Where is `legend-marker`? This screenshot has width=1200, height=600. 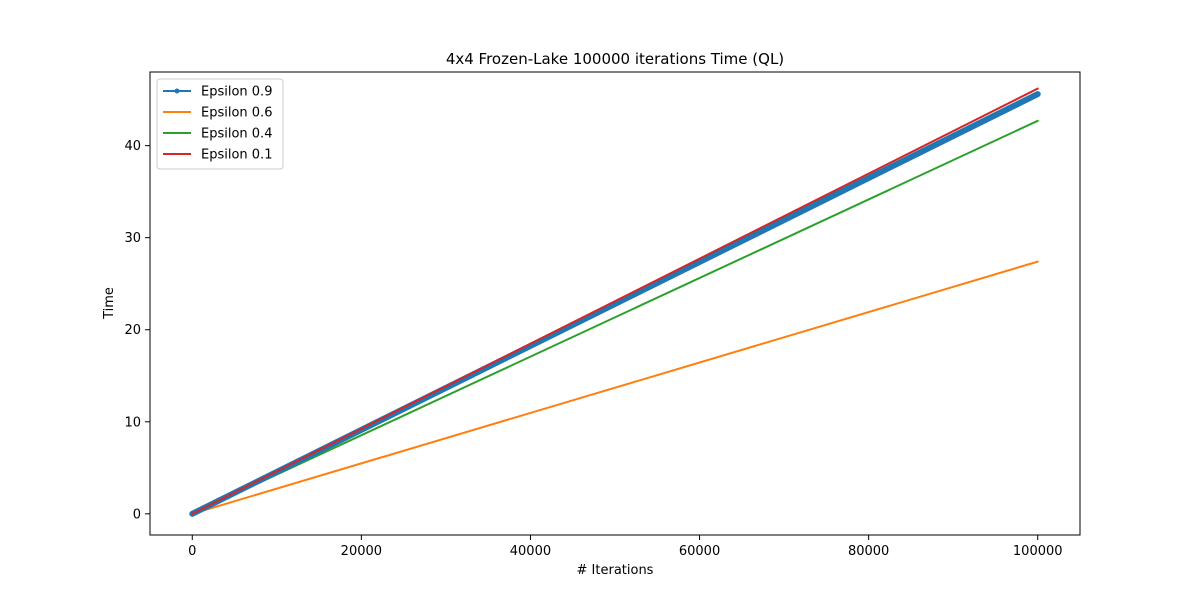 legend-marker is located at coordinates (177, 91).